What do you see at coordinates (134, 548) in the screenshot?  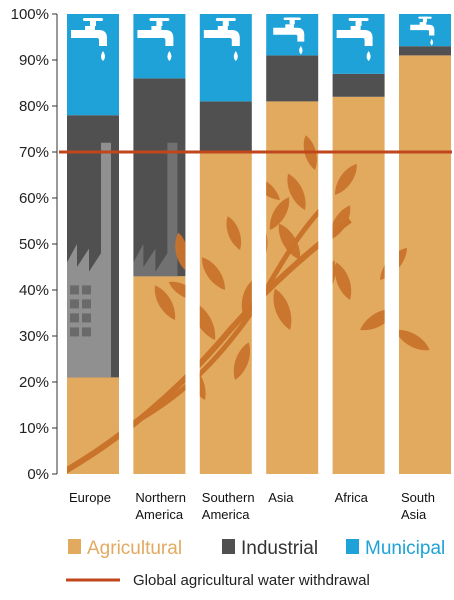 I see `legend-label: Agricultural` at bounding box center [134, 548].